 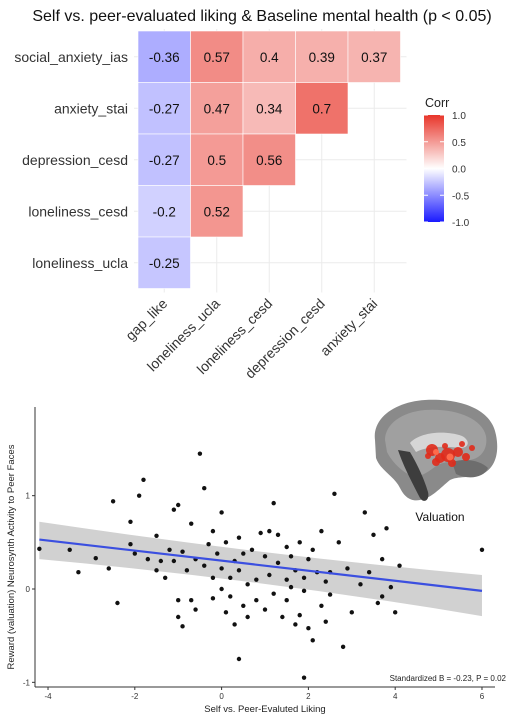 I want to click on heatmap-cell-label: 0.37, so click(x=374, y=57).